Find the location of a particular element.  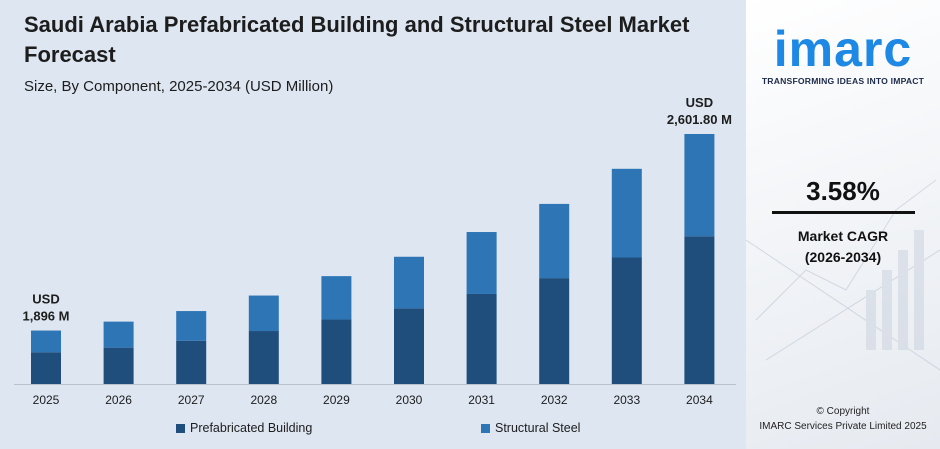

legend-swatch-prefabricated-building is located at coordinates (180, 428).